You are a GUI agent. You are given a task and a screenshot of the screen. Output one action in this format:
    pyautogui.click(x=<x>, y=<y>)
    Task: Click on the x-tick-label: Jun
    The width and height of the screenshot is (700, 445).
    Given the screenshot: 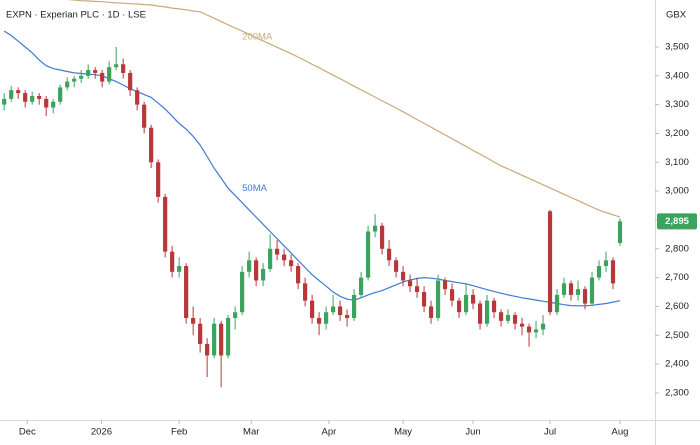 What is the action you would take?
    pyautogui.click(x=472, y=432)
    